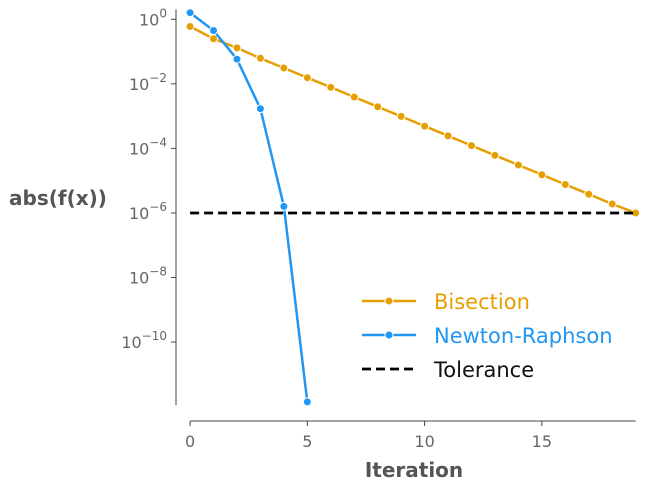  Describe the element at coordinates (148, 146) in the screenshot. I see `y-tick-label: 10⁻⁴` at that location.